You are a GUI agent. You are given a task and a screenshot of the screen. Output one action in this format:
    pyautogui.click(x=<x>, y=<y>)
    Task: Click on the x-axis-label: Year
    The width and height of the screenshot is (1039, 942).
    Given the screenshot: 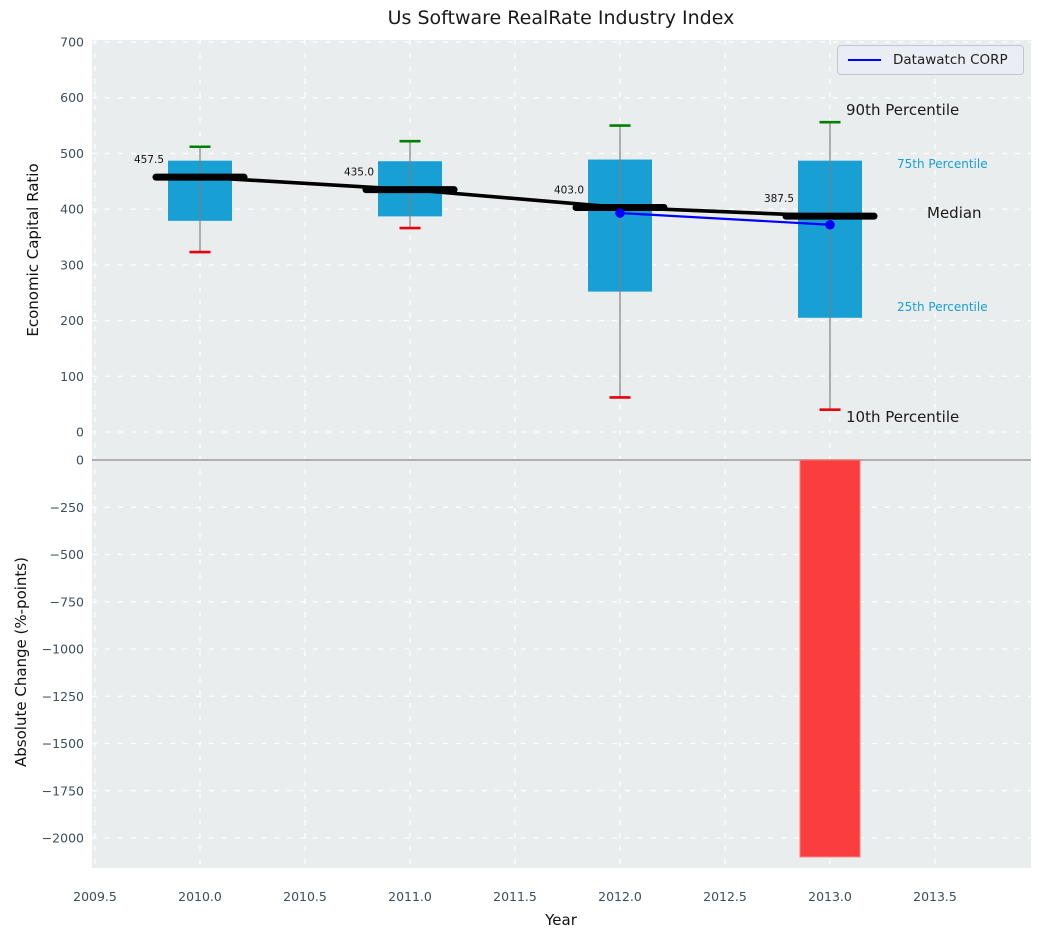 What is the action you would take?
    pyautogui.click(x=561, y=920)
    